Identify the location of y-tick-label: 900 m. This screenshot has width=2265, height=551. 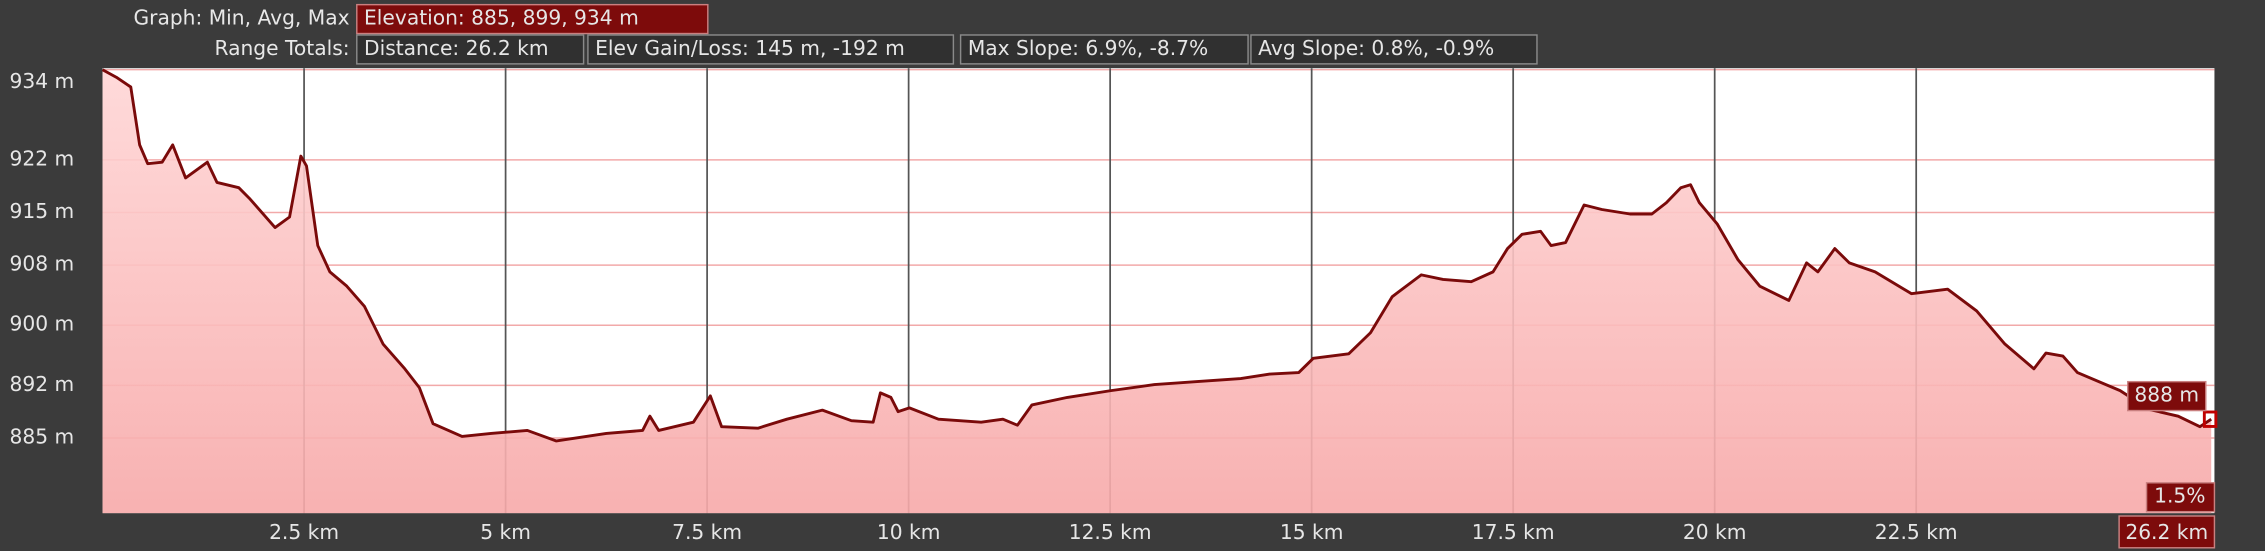
(42, 324).